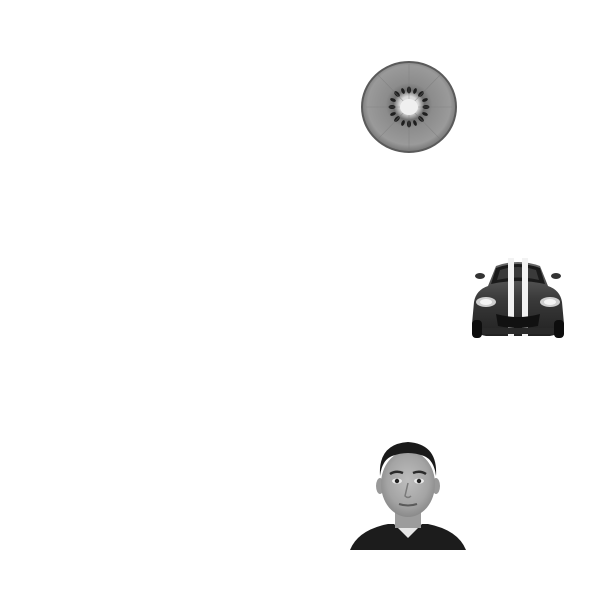 This screenshot has width=600, height=600. Describe the element at coordinates (518, 298) in the screenshot. I see `sports-car-image` at that location.